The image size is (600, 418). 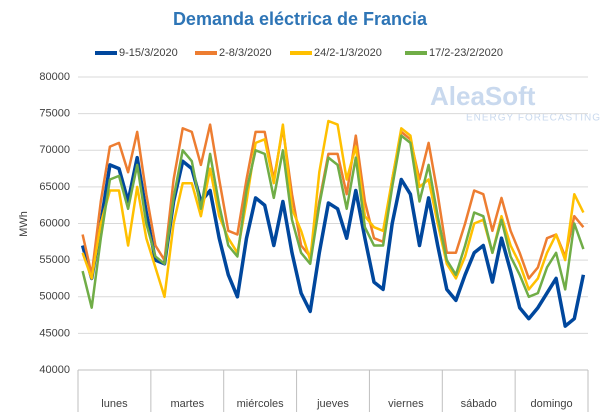 I want to click on y-tick-label: 55000, so click(x=54, y=260).